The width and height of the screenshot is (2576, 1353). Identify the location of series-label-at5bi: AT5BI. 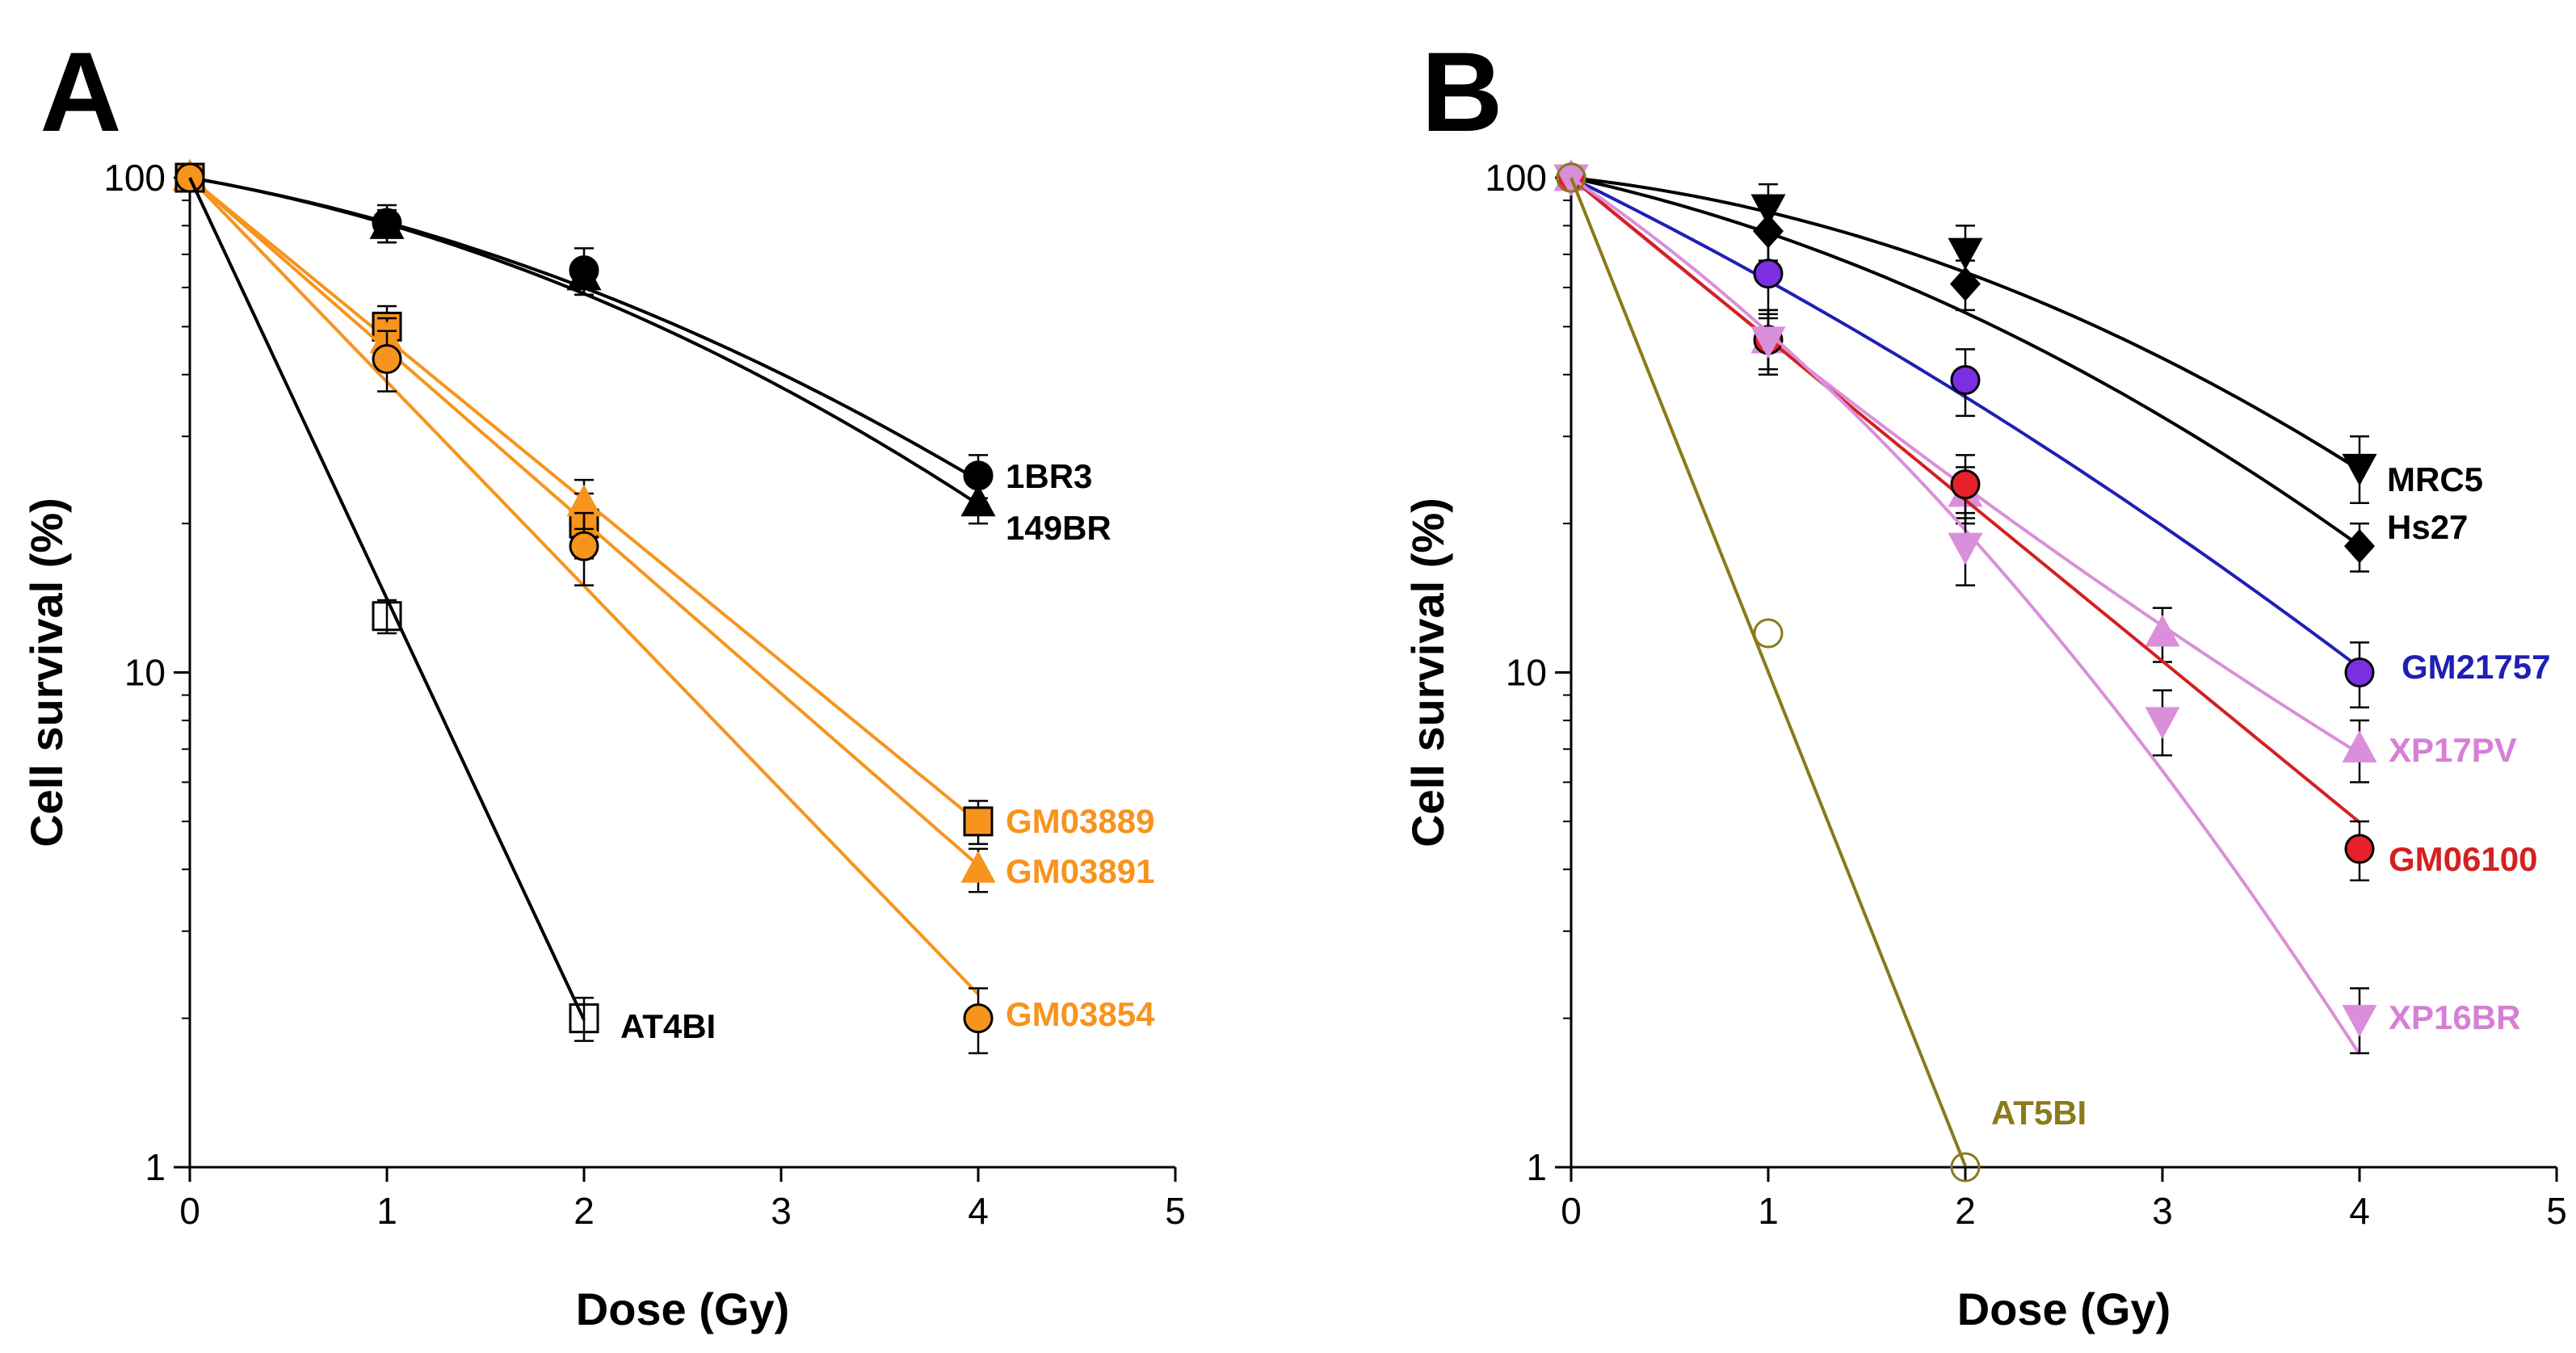
(2038, 1113).